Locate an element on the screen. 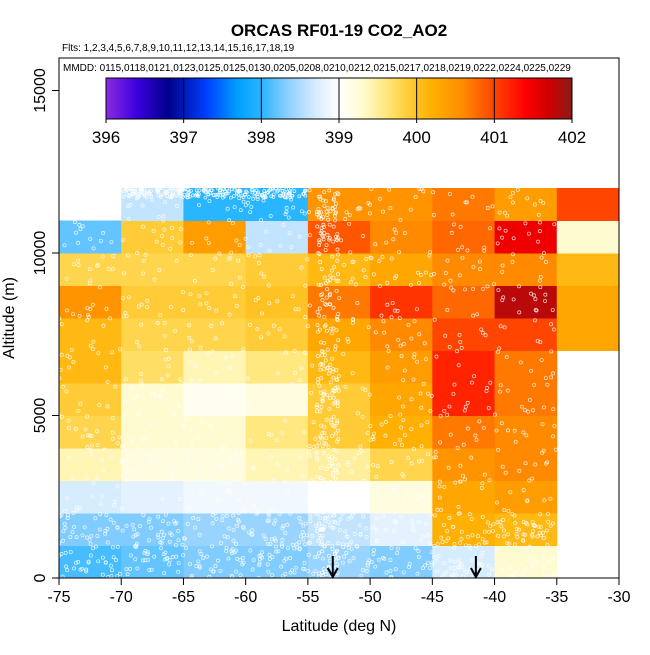 Image resolution: width=650 pixels, height=655 pixels. x-tick-label: -45 is located at coordinates (432, 597).